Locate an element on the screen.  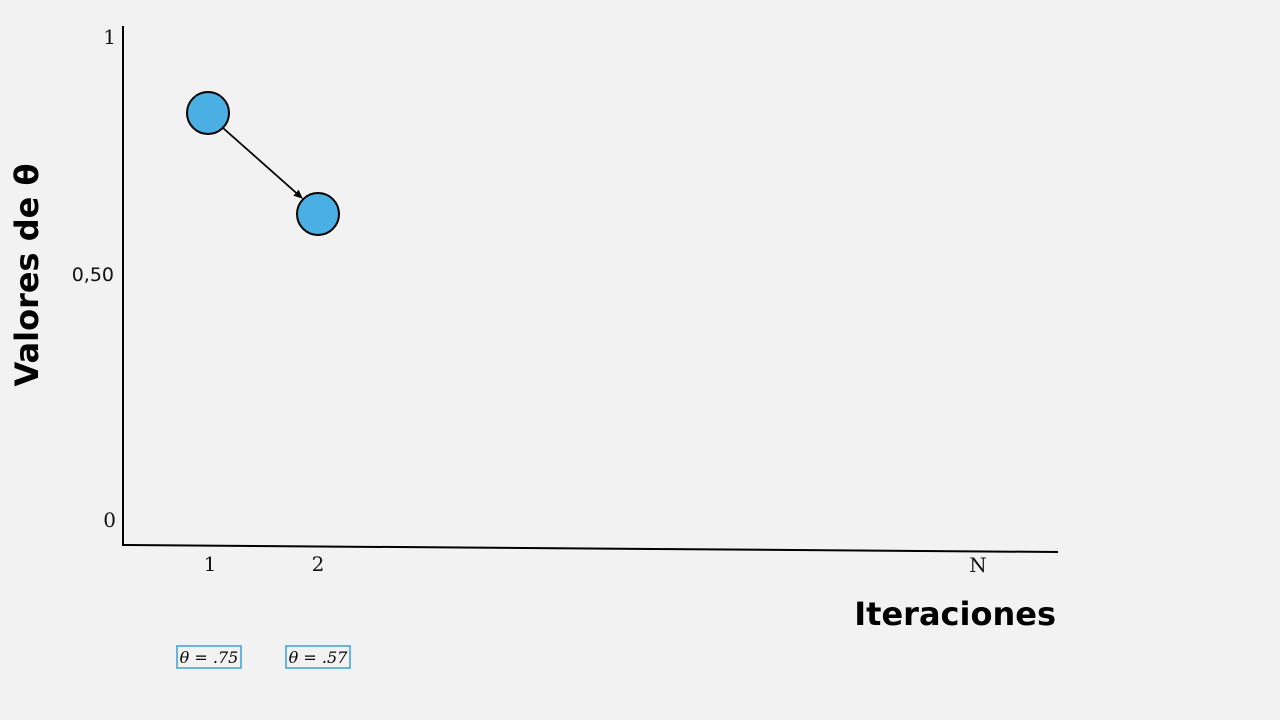
x-tick-label-n: N is located at coordinates (978, 565).